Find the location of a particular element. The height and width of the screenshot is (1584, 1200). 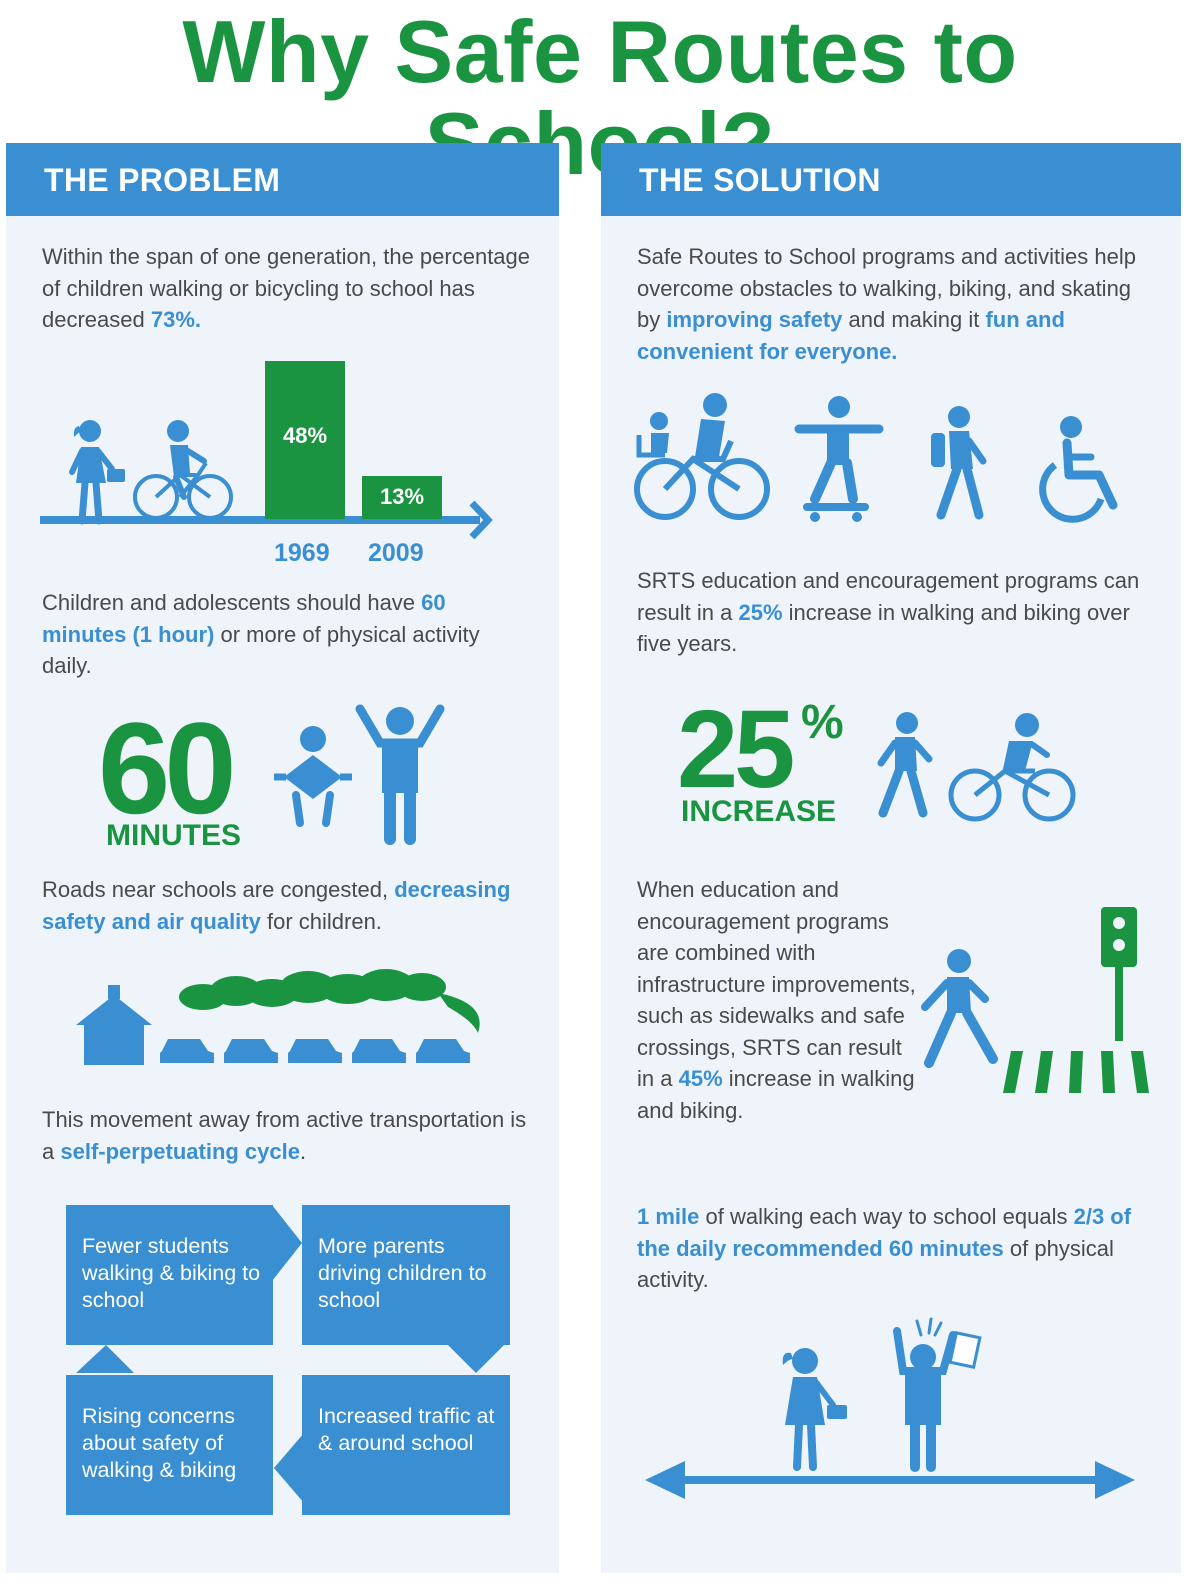

schoolgirl-icon is located at coordinates (814, 1409).